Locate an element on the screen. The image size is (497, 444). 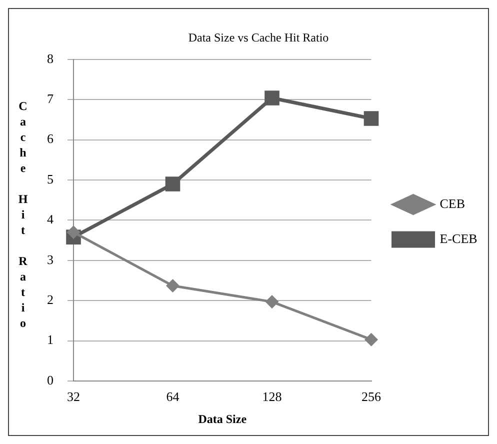
y-tick-label: 7 is located at coordinates (50, 98).